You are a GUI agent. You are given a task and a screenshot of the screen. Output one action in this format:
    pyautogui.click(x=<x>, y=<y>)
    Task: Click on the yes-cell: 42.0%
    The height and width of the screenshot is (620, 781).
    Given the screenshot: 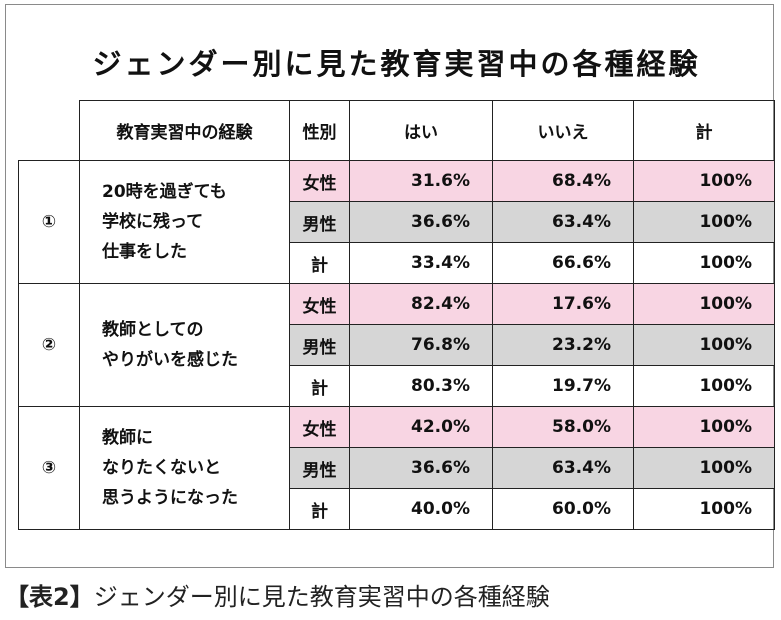 What is the action you would take?
    pyautogui.click(x=421, y=427)
    